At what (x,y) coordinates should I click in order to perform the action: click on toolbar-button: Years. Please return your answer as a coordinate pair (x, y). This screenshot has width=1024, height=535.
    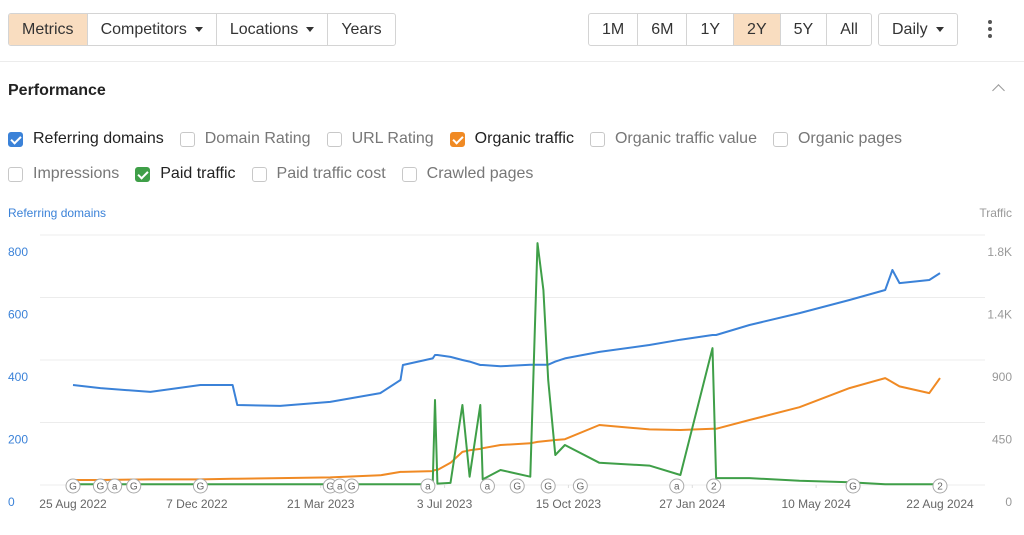
    Looking at the image, I should click on (361, 29).